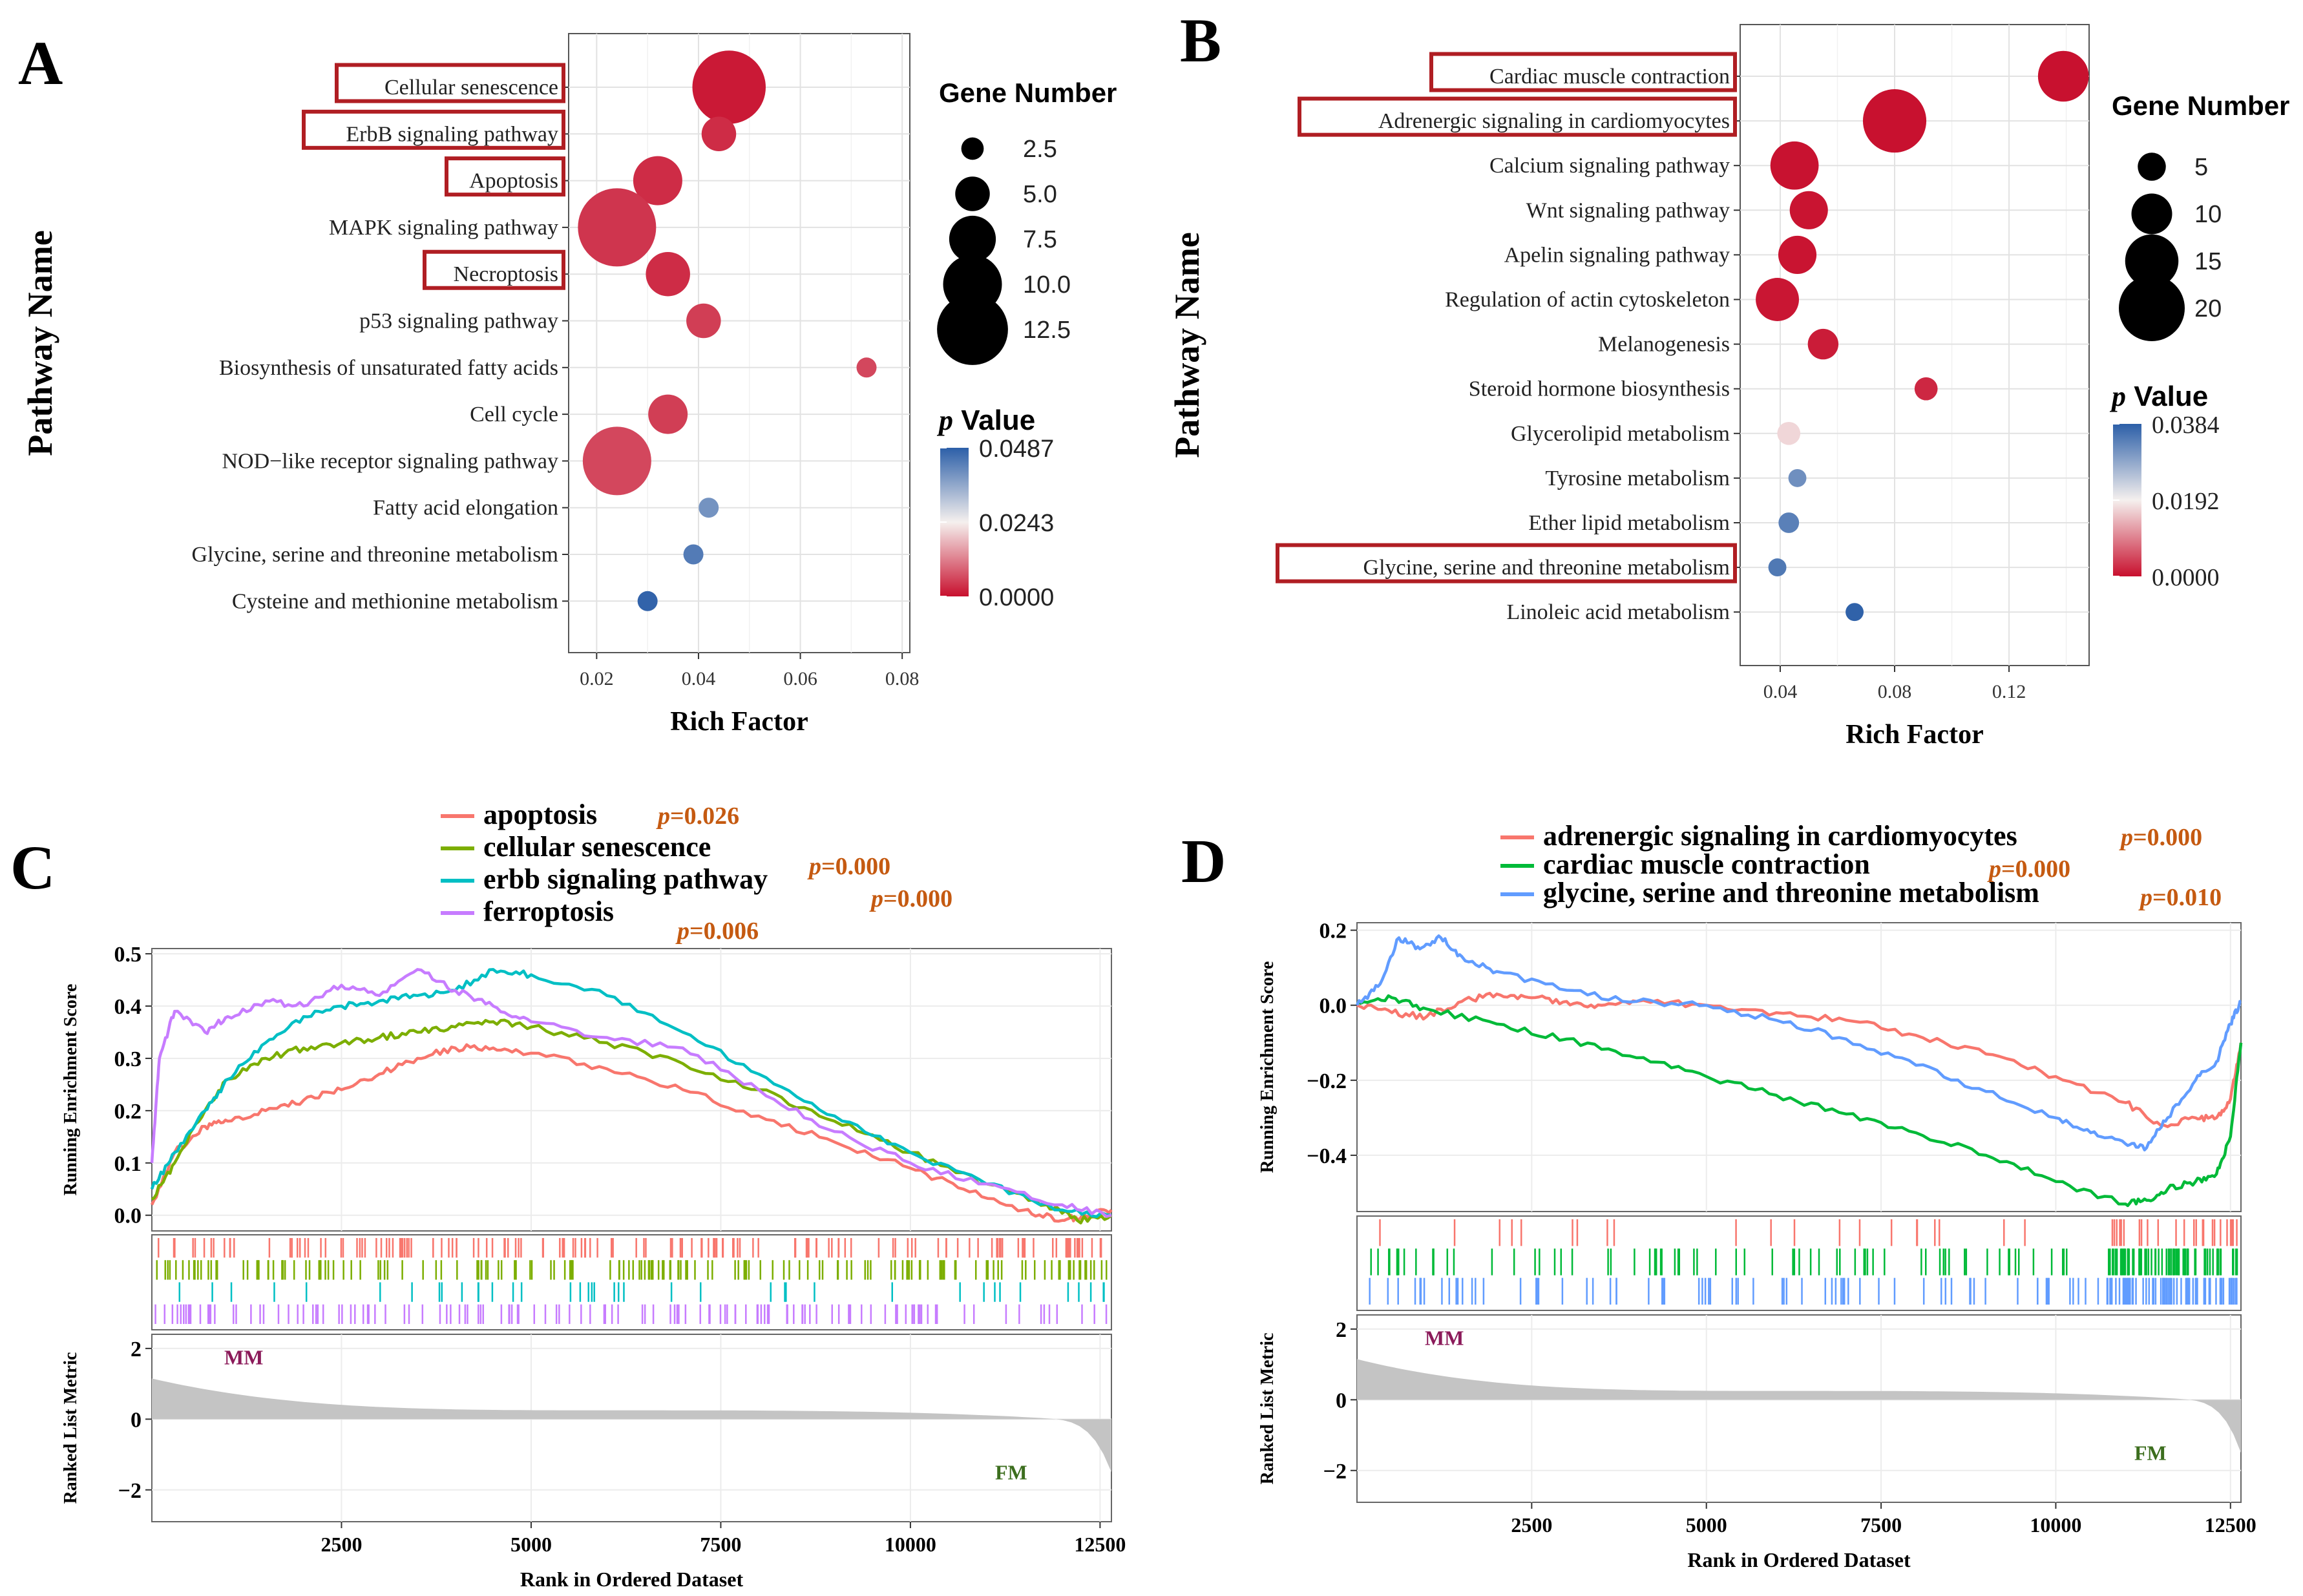 This screenshot has height=1596, width=2303. I want to click on size-legend-label: 5, so click(2201, 167).